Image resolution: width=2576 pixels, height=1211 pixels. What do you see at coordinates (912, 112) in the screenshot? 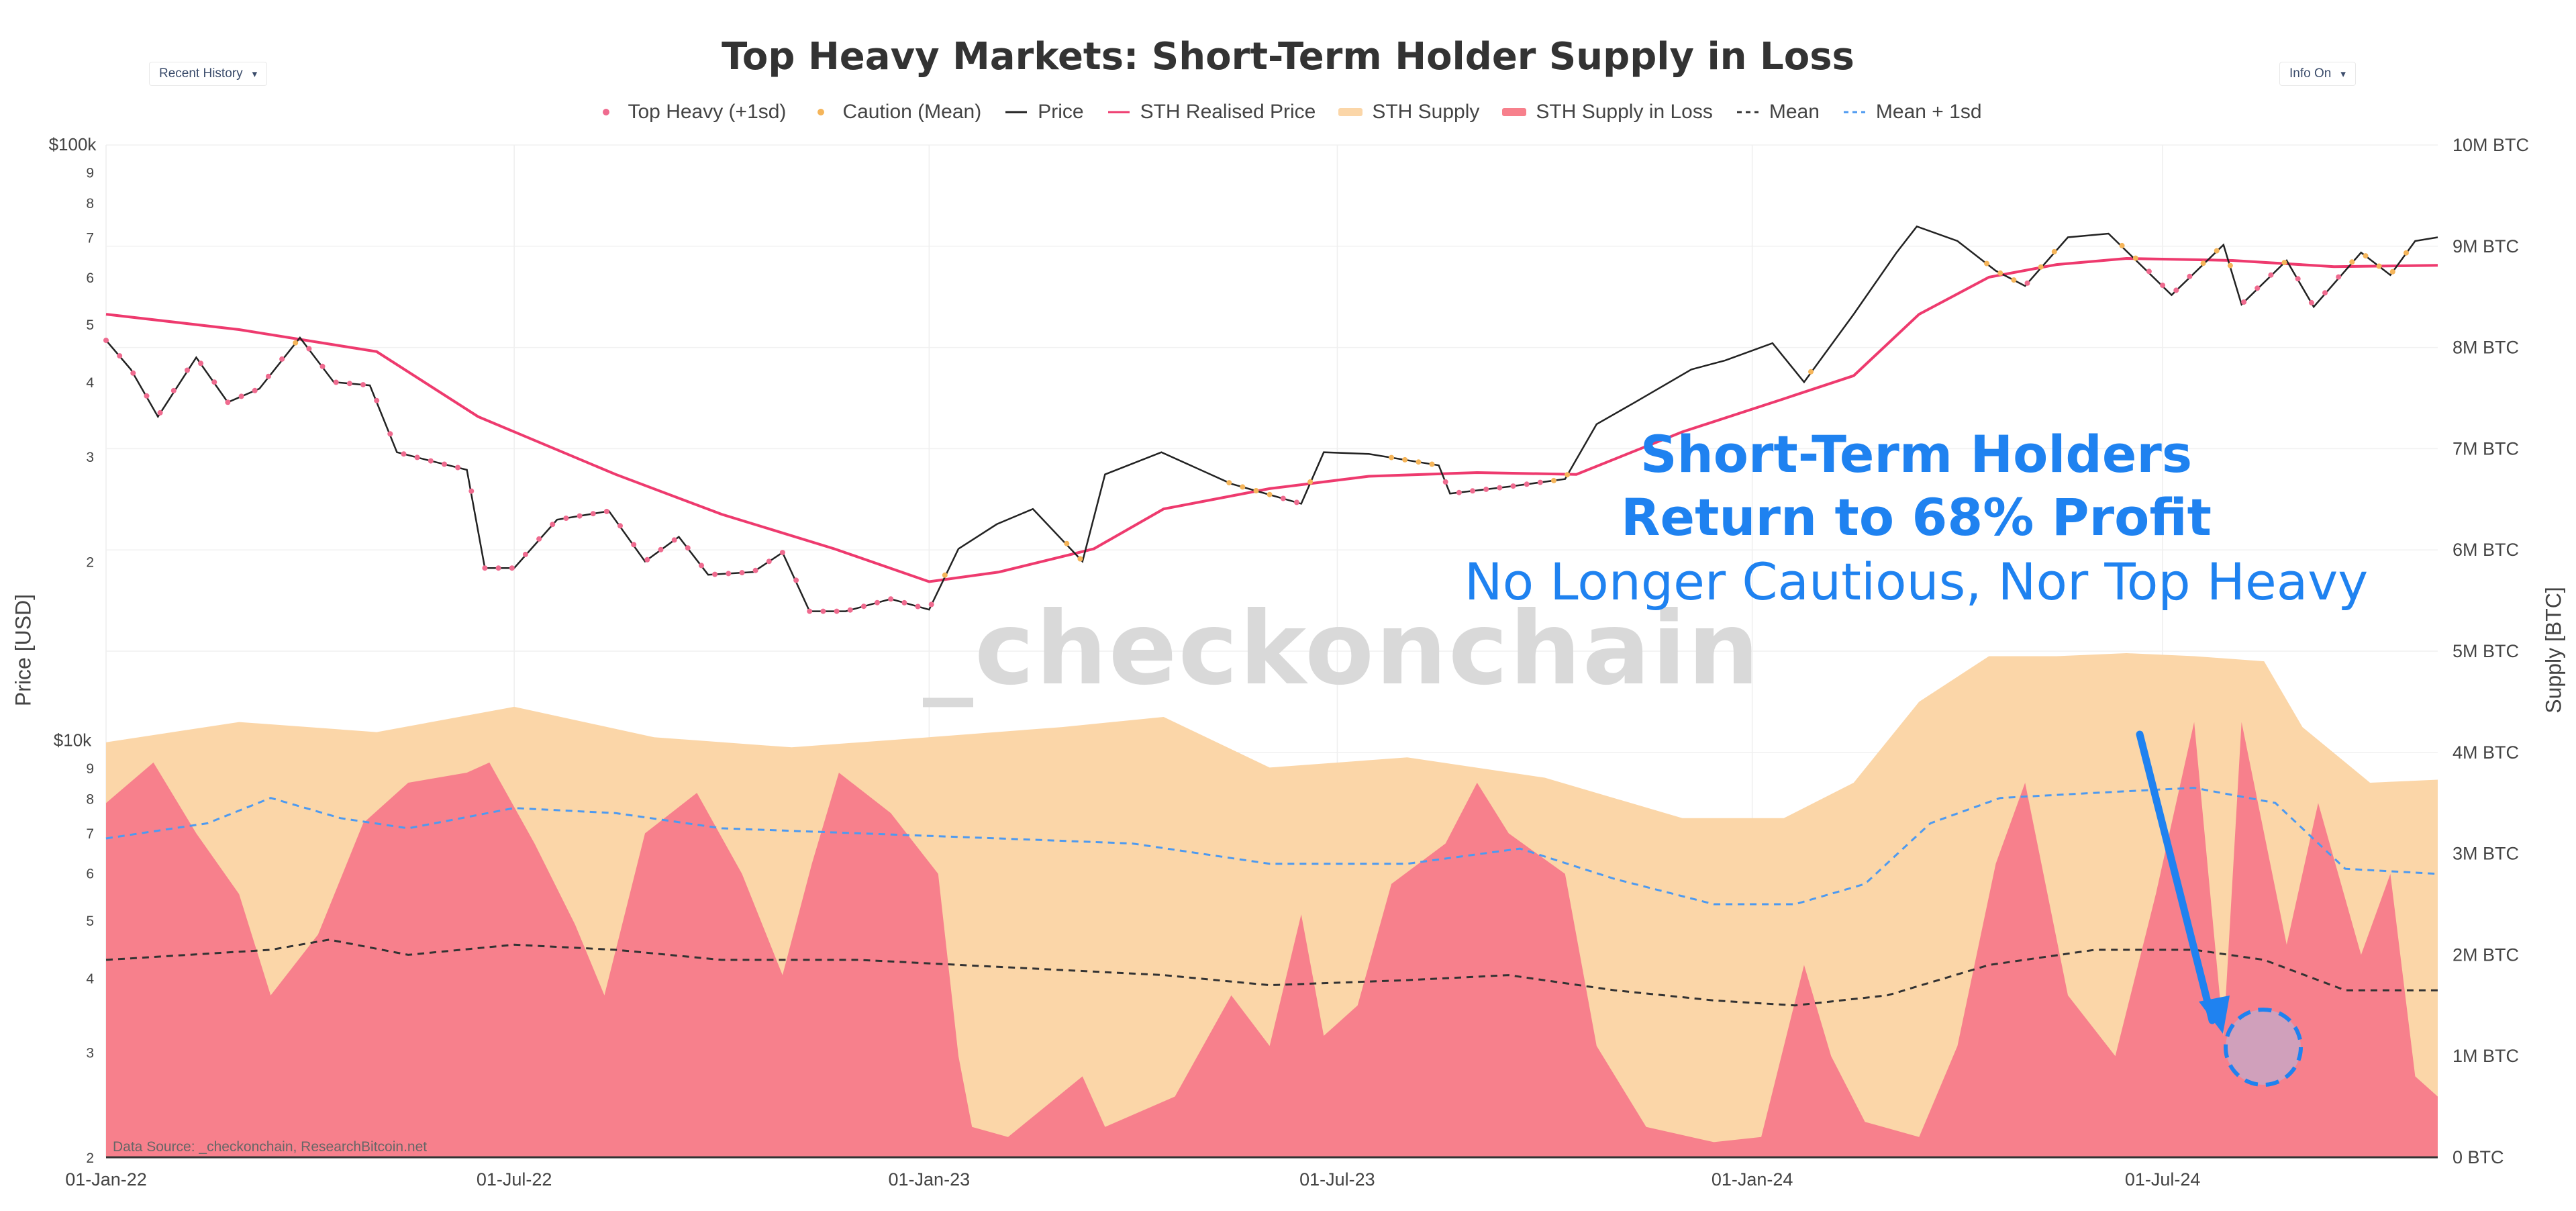
I see `legend-label: Caution (Mean)` at bounding box center [912, 112].